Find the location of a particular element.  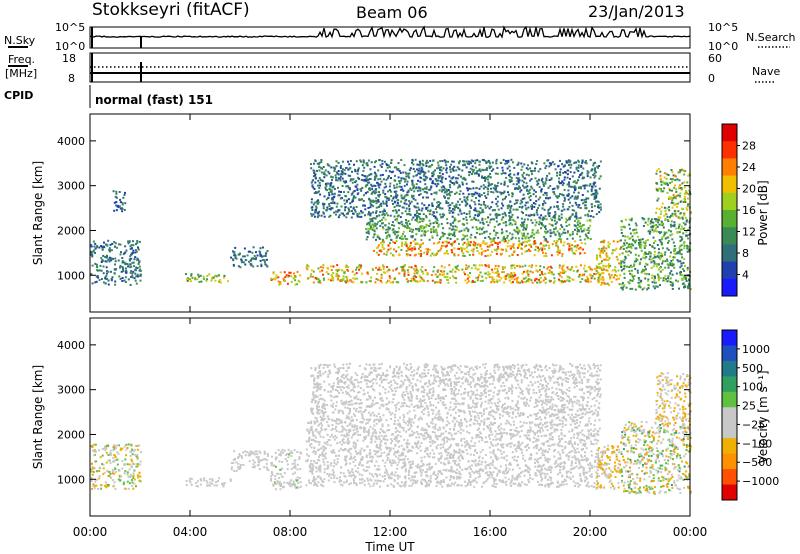

y-tick-label: 2000 is located at coordinates (71, 230).